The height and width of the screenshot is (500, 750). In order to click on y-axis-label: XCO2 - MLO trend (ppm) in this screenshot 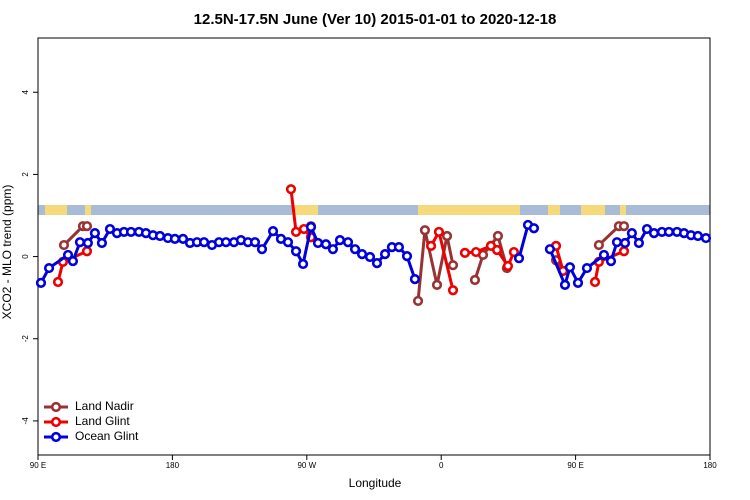, I will do `click(7, 252)`.